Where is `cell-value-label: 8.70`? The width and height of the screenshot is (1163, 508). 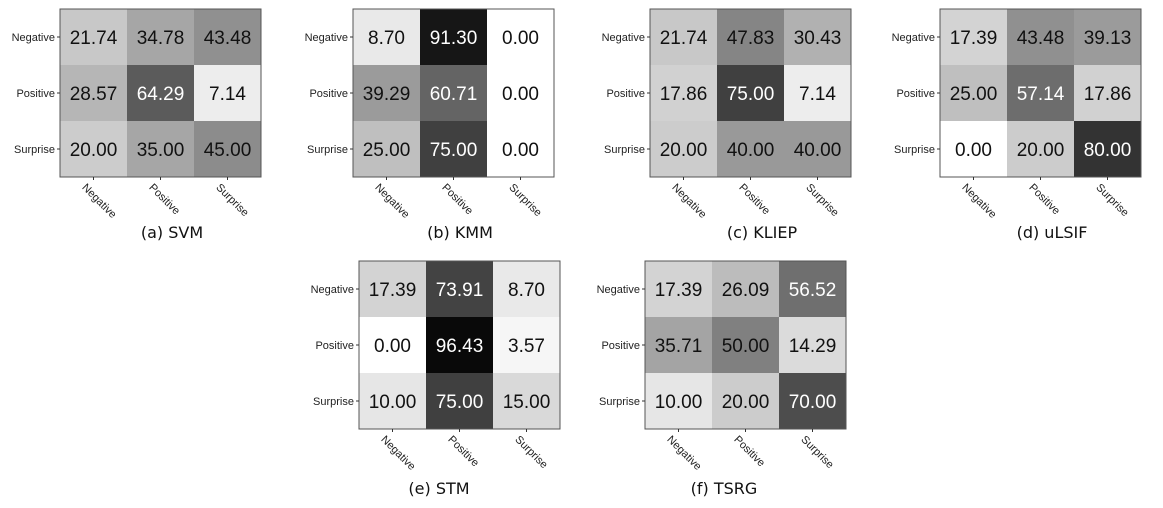 cell-value-label: 8.70 is located at coordinates (526, 290).